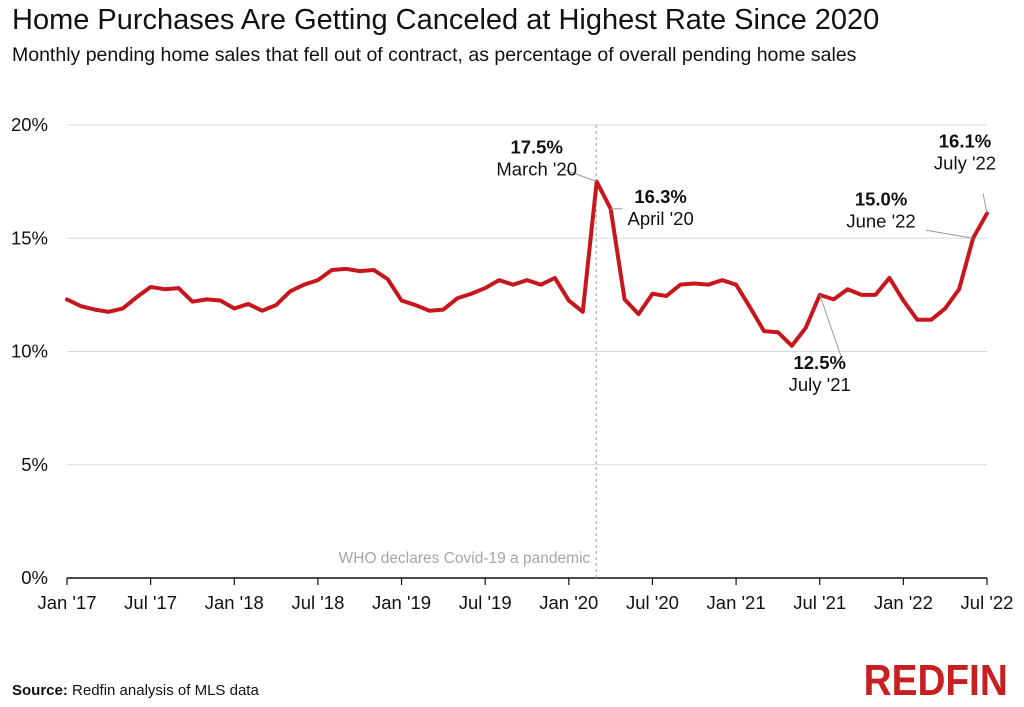 The image size is (1024, 707). Describe the element at coordinates (29, 124) in the screenshot. I see `y-tick-label: 20%` at that location.